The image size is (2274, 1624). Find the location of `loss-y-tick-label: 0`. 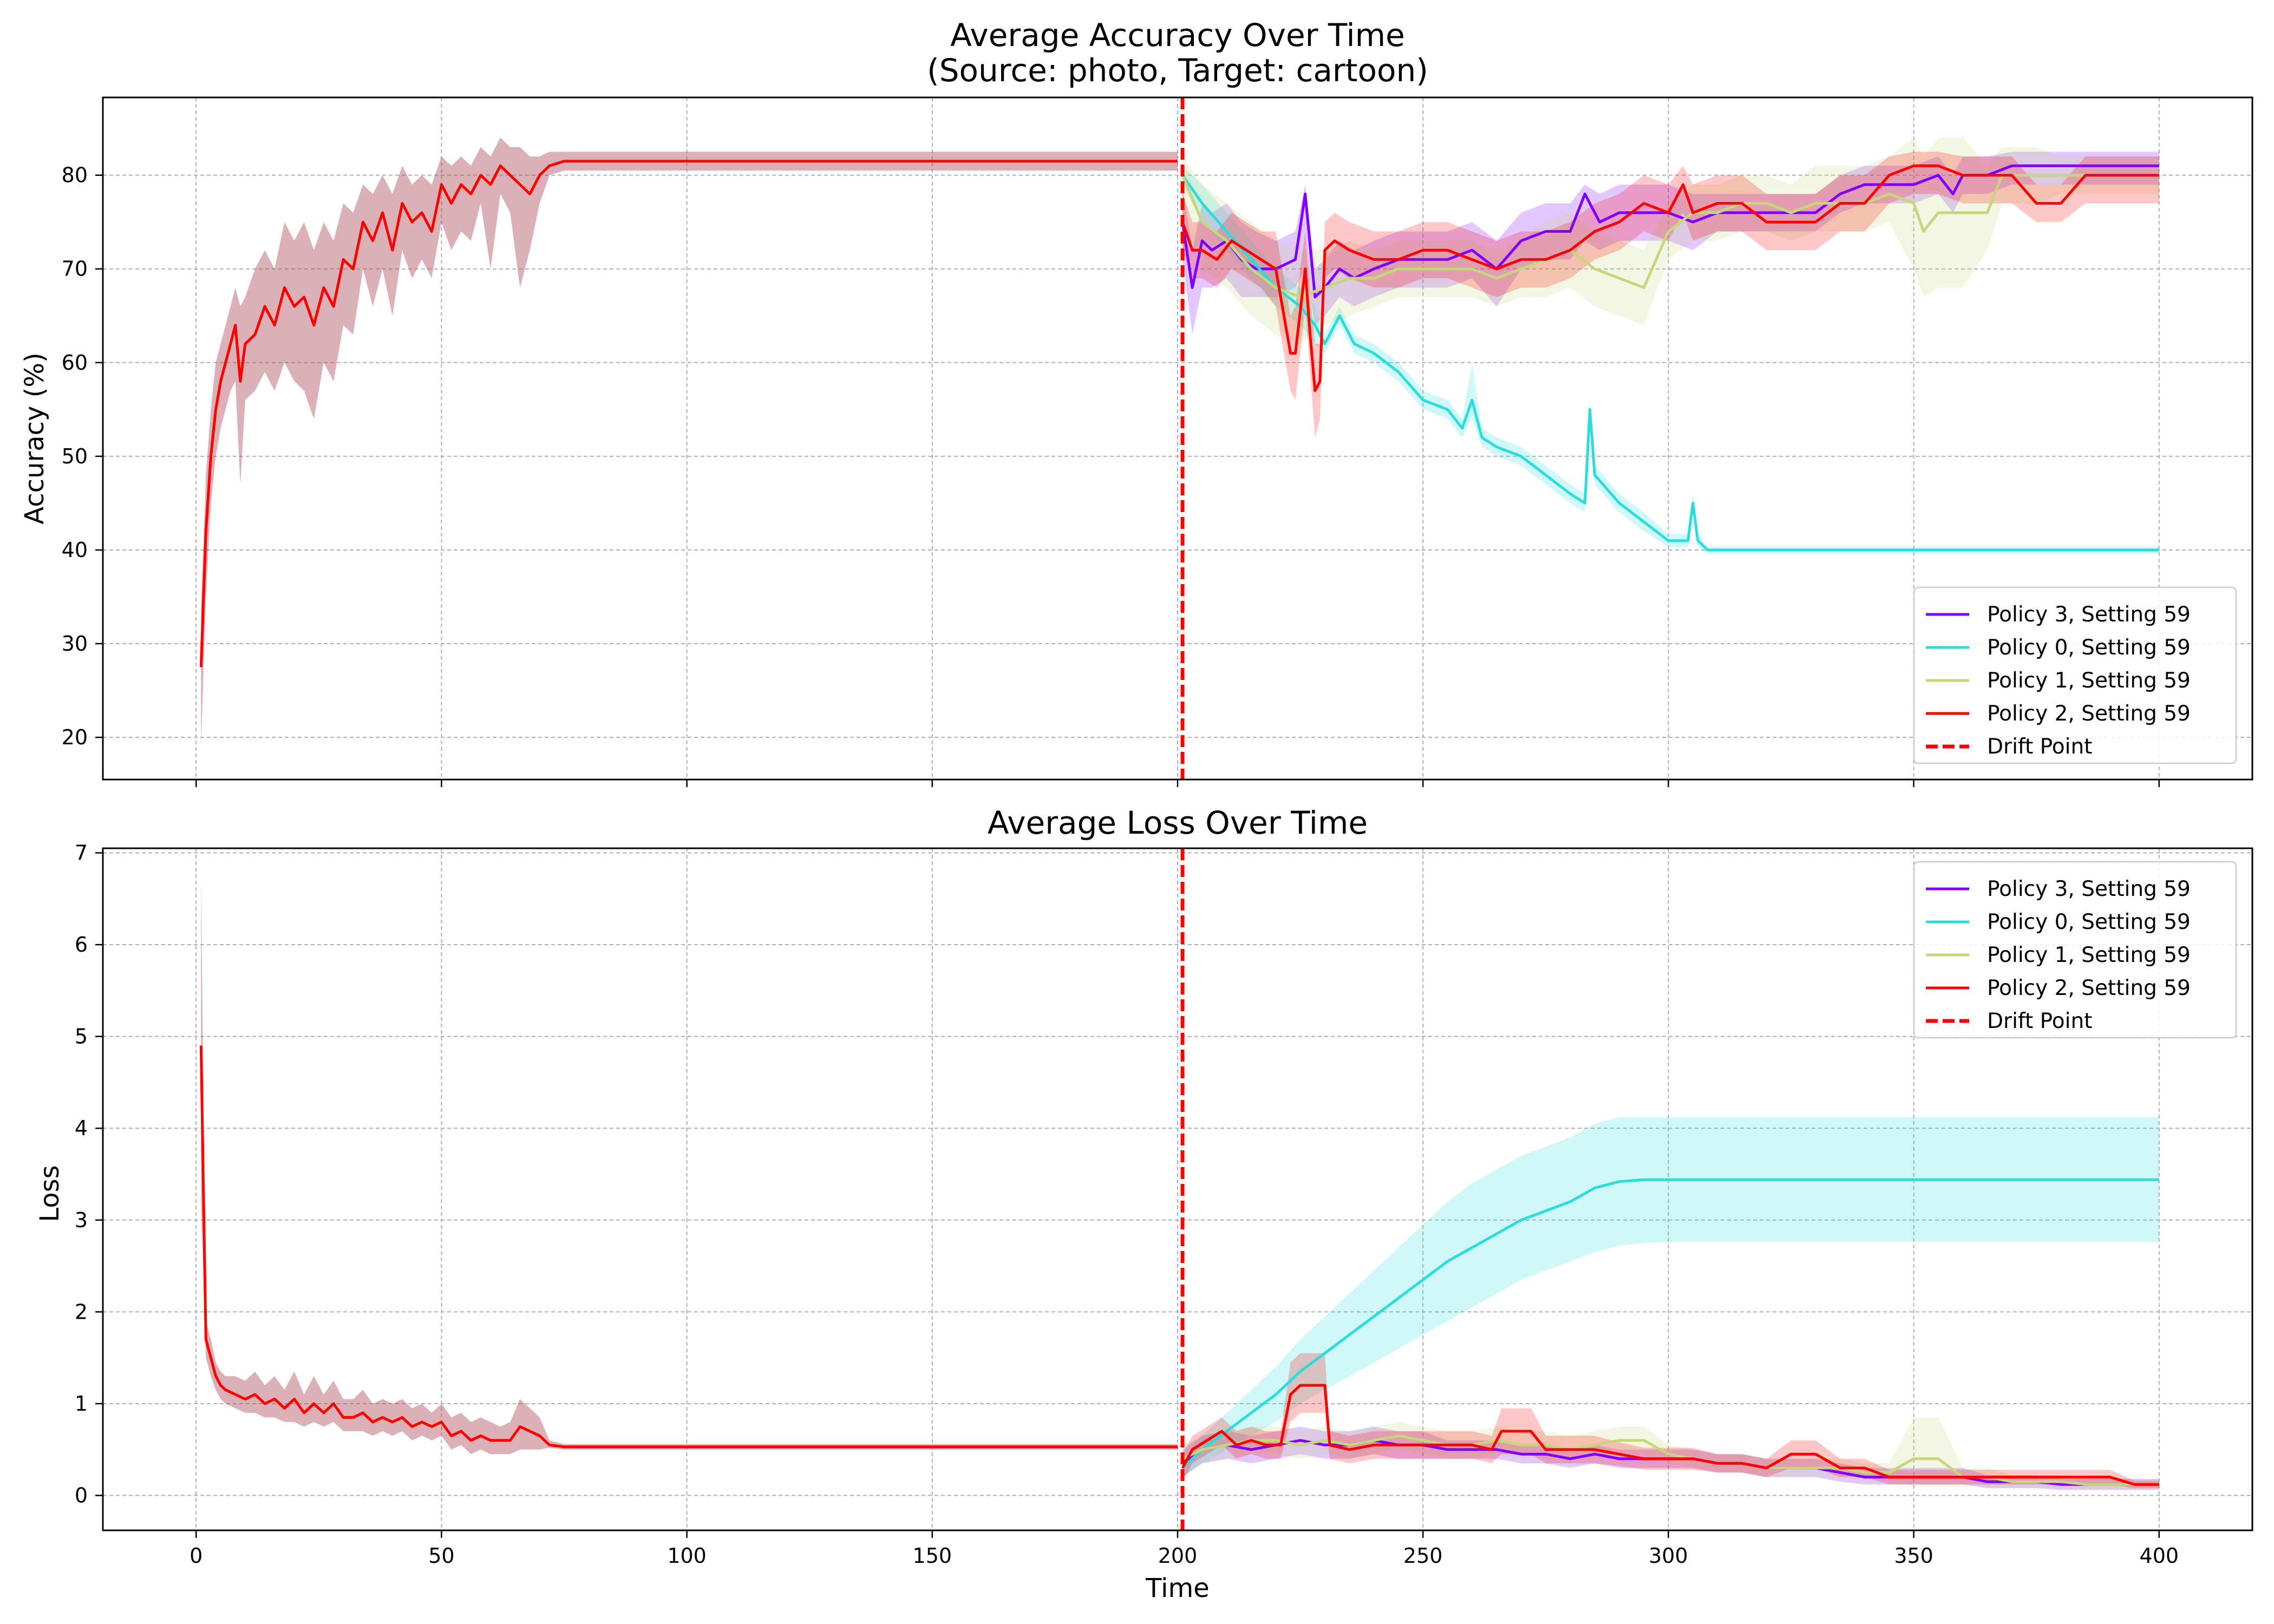

loss-y-tick-label: 0 is located at coordinates (82, 1496).